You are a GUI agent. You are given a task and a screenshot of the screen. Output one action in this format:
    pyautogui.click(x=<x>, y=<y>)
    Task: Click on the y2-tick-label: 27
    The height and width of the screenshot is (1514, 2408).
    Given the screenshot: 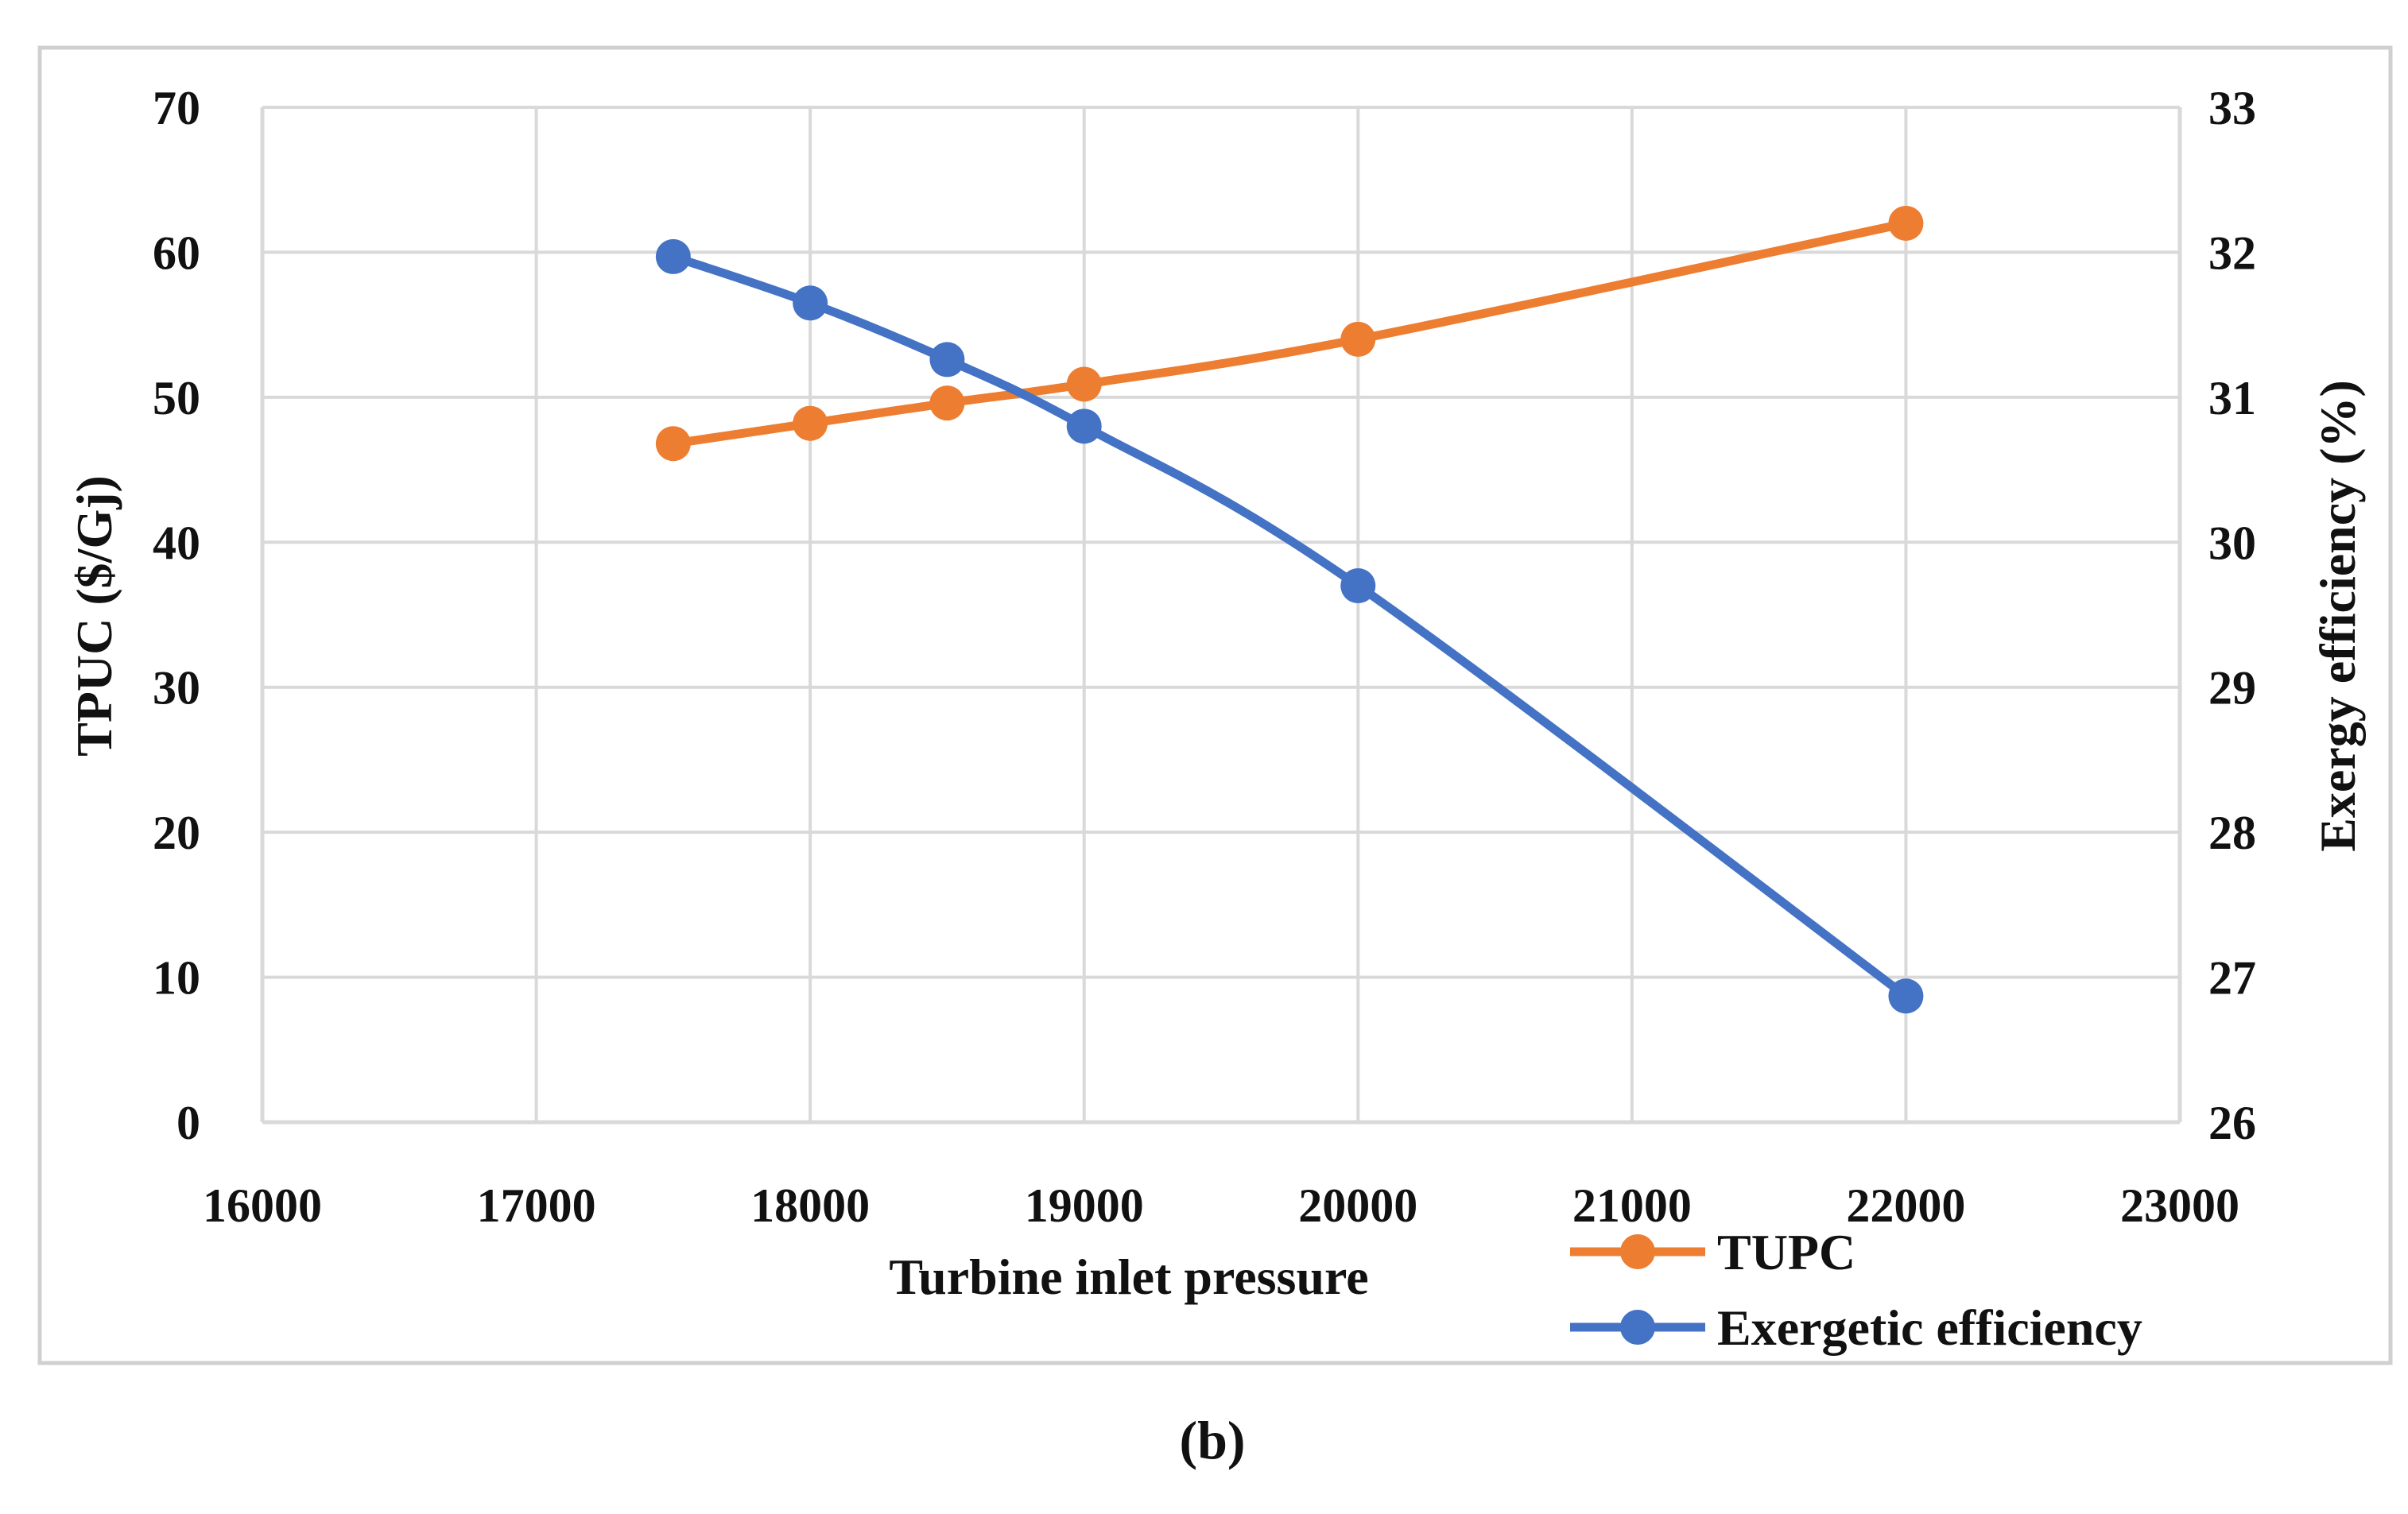 What is the action you would take?
    pyautogui.click(x=2232, y=979)
    